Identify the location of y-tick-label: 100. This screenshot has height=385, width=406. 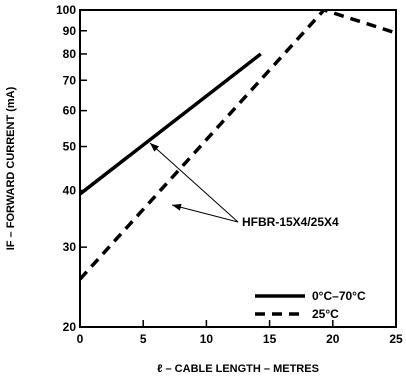
(66, 10).